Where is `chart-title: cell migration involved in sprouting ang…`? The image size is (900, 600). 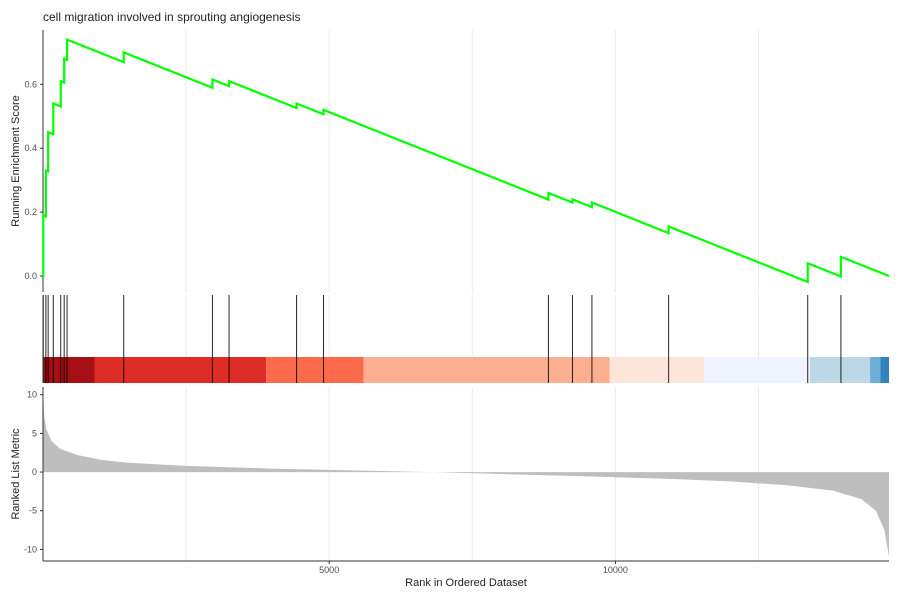
chart-title: cell migration involved in sprouting ang… is located at coordinates (171, 17).